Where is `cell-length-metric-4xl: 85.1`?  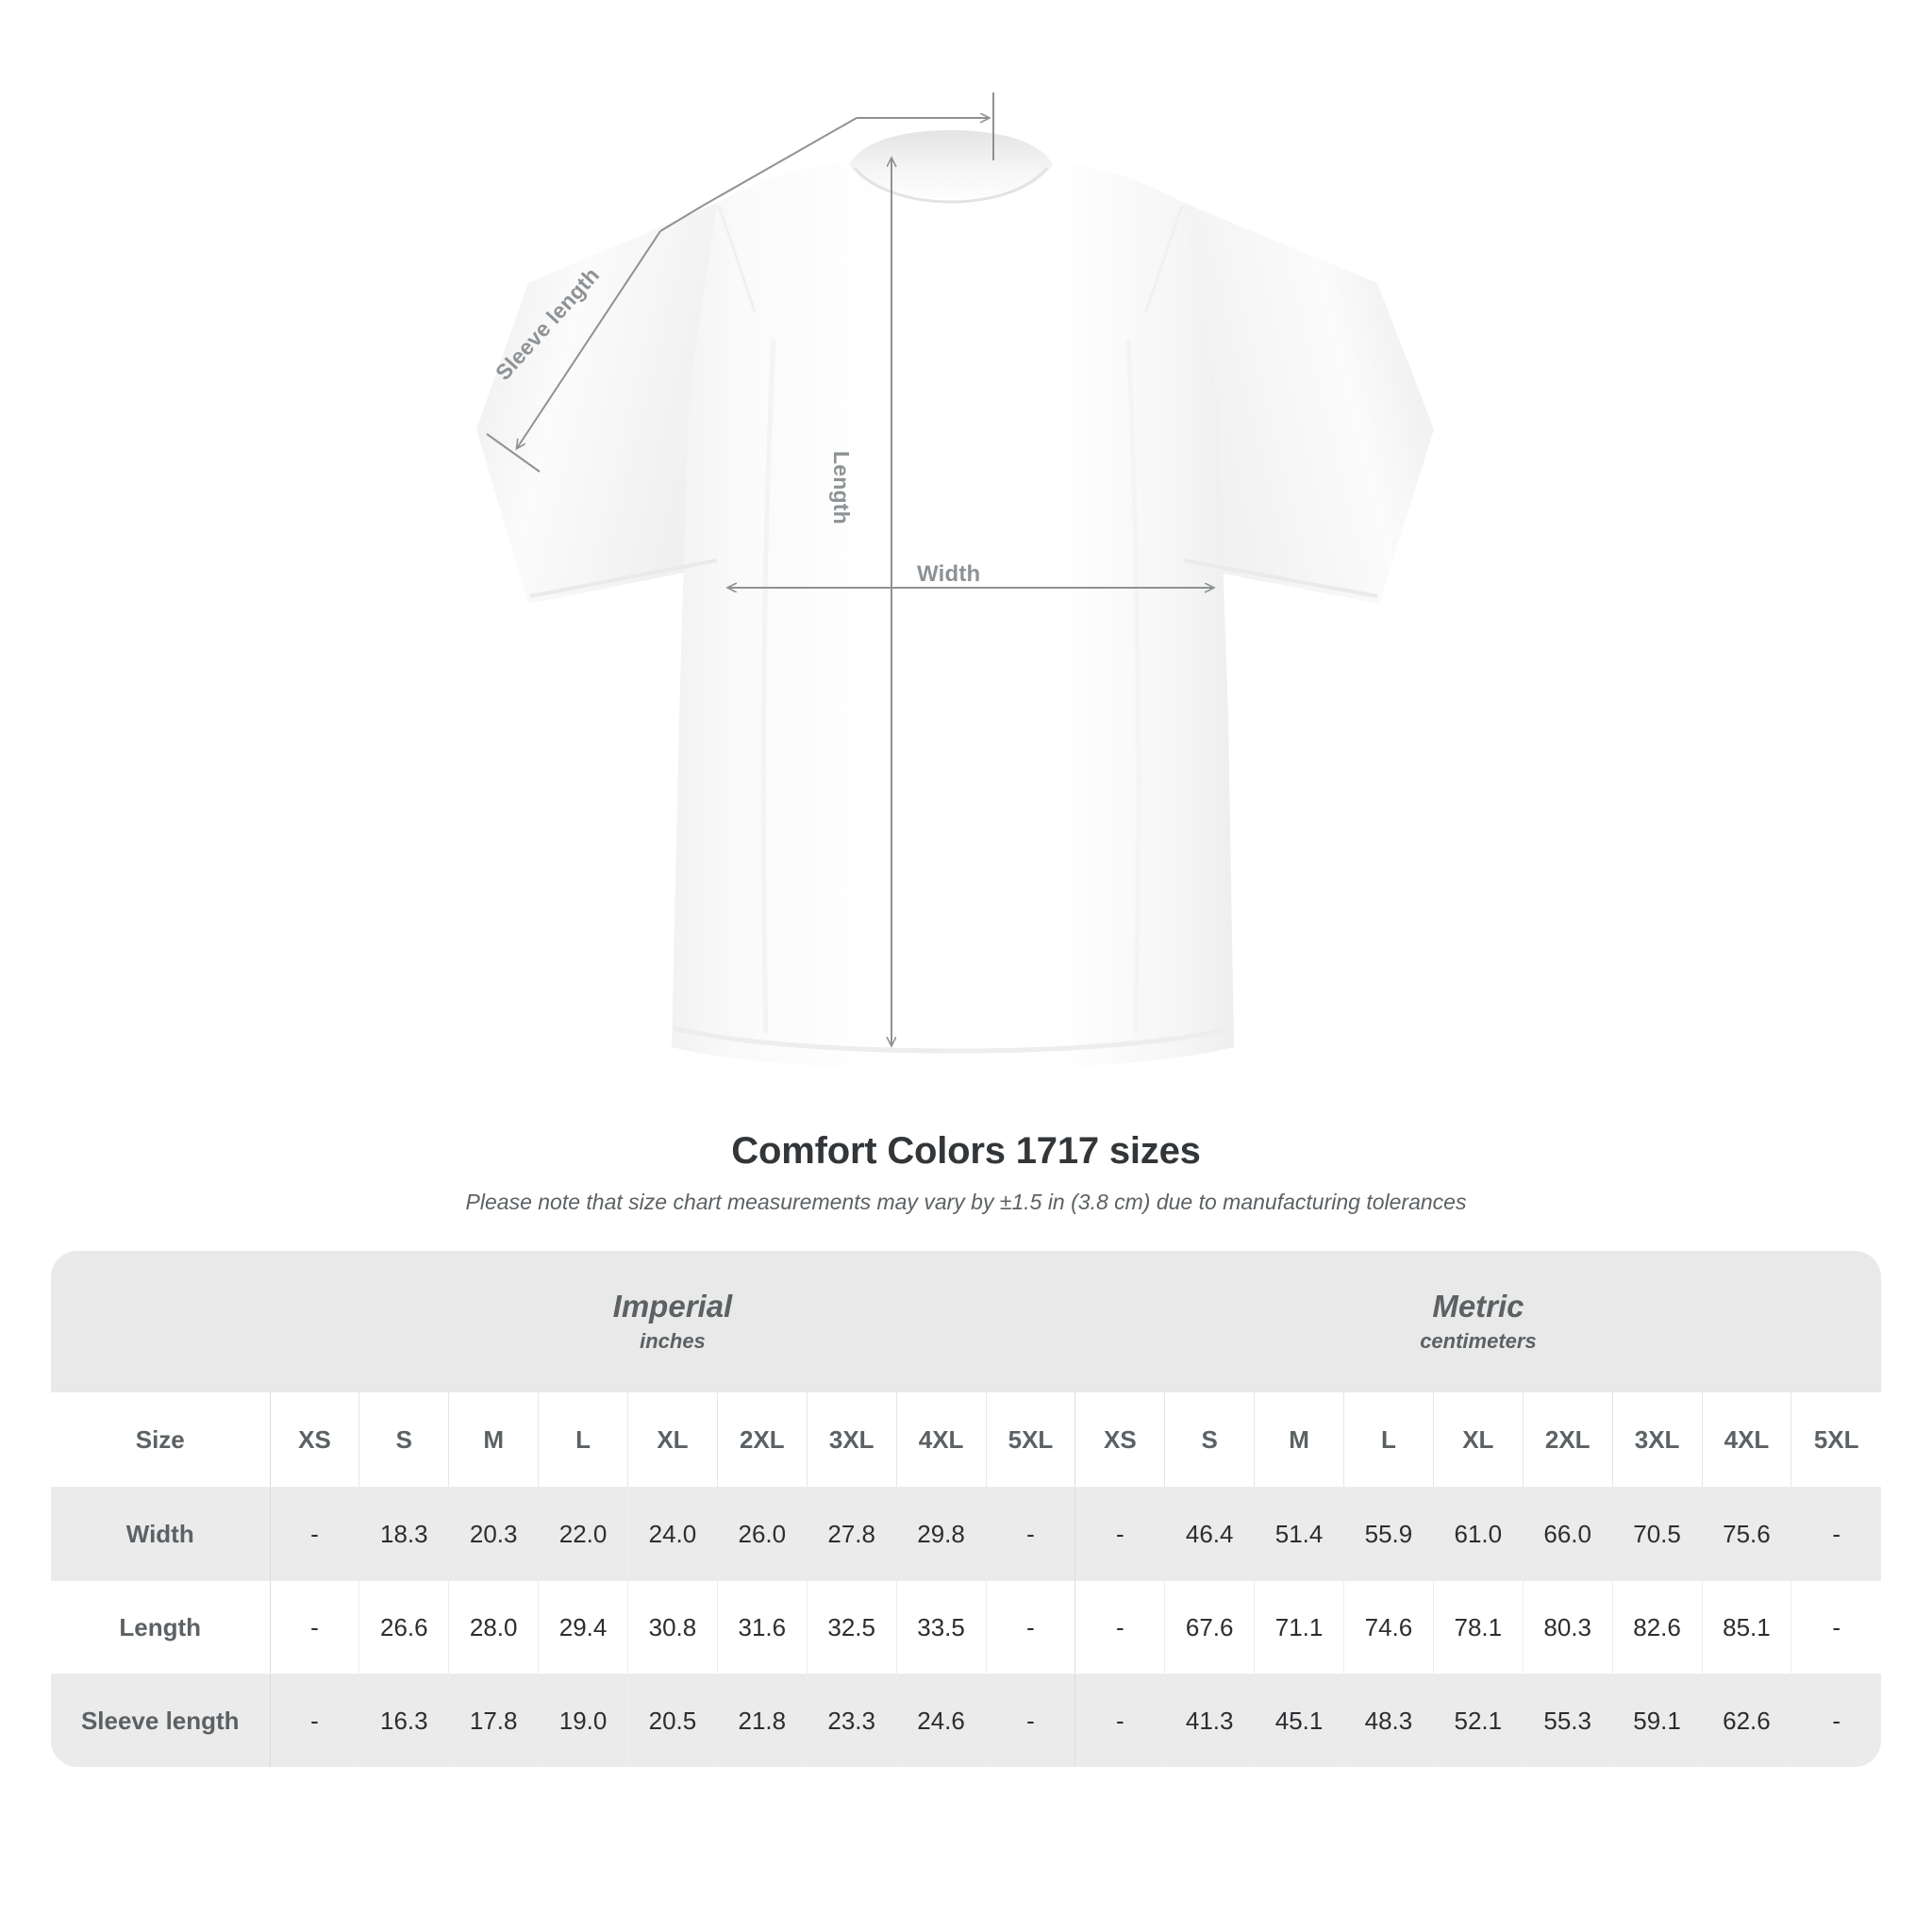
cell-length-metric-4xl: 85.1 is located at coordinates (1746, 1627).